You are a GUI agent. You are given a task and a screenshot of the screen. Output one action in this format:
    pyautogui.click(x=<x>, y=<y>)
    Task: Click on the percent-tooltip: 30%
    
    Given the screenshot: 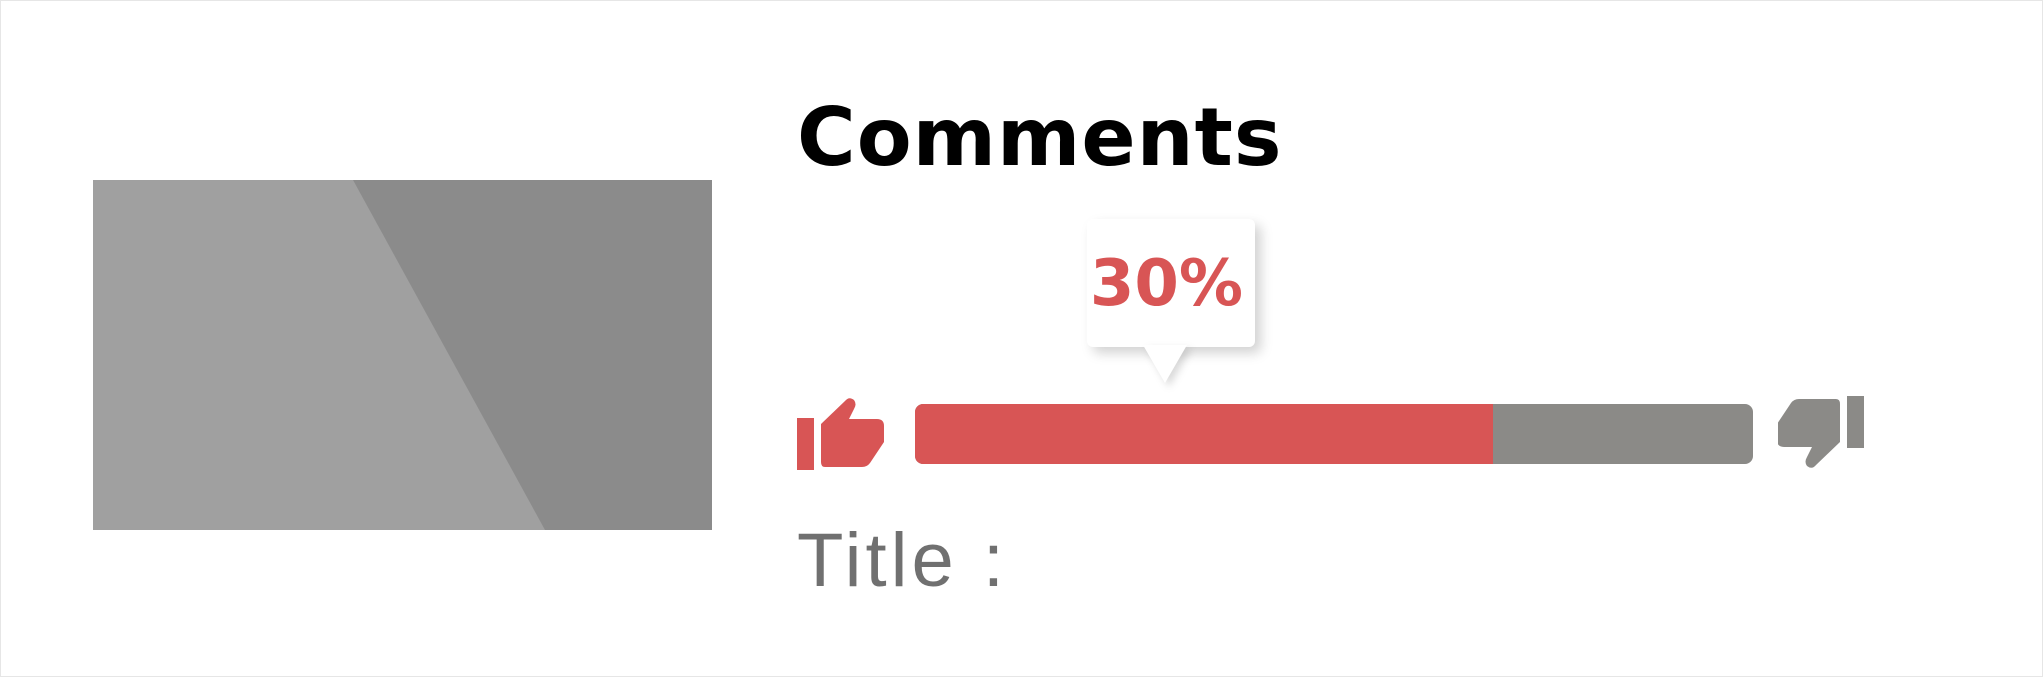 What is the action you would take?
    pyautogui.click(x=1171, y=301)
    